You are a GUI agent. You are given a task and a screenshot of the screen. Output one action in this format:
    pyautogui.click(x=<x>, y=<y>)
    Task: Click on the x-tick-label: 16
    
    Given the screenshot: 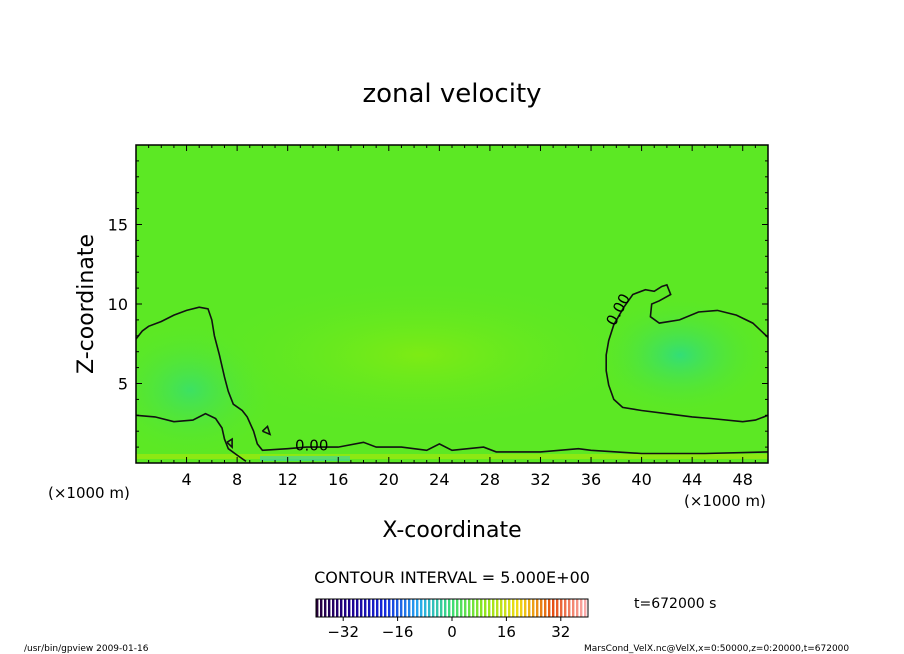 What is the action you would take?
    pyautogui.click(x=338, y=479)
    